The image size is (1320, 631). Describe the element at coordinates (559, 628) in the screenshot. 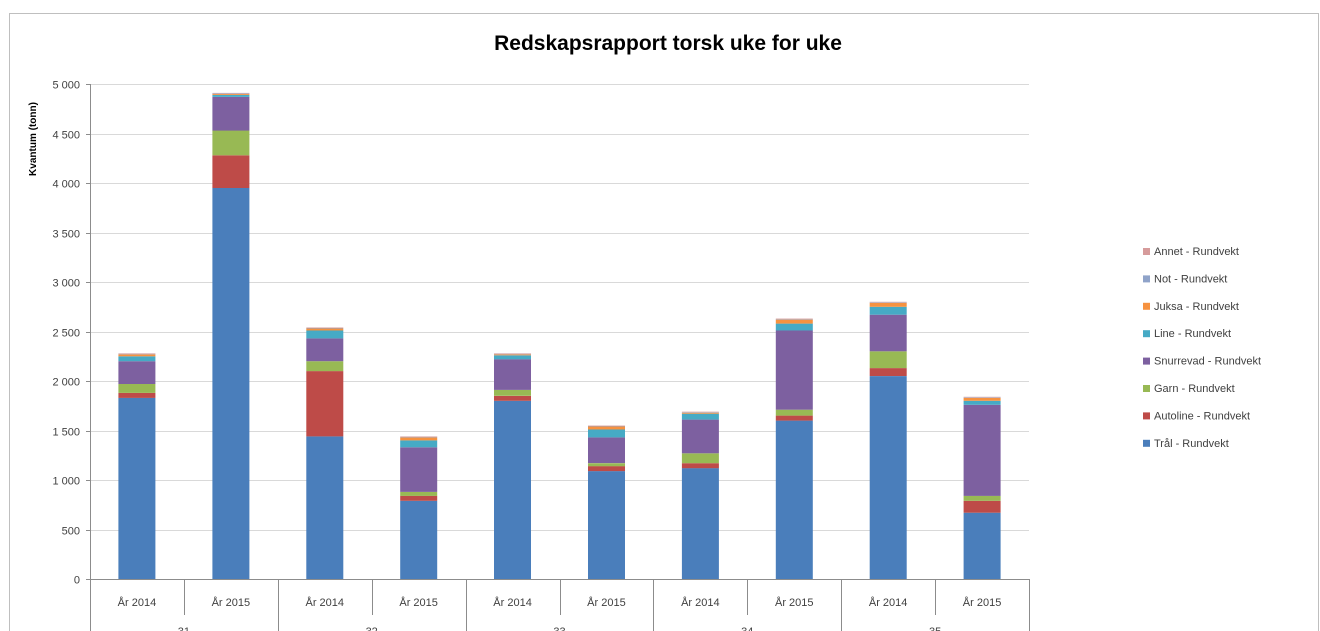

I see `group-label: 33` at that location.